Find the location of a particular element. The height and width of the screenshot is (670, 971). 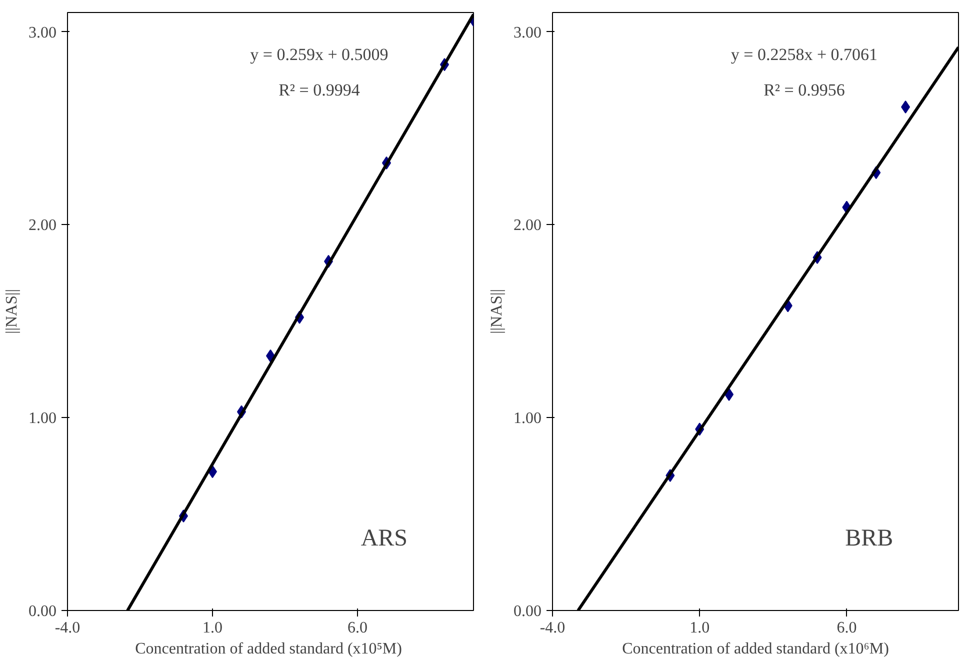

annotation: ARS is located at coordinates (384, 539).